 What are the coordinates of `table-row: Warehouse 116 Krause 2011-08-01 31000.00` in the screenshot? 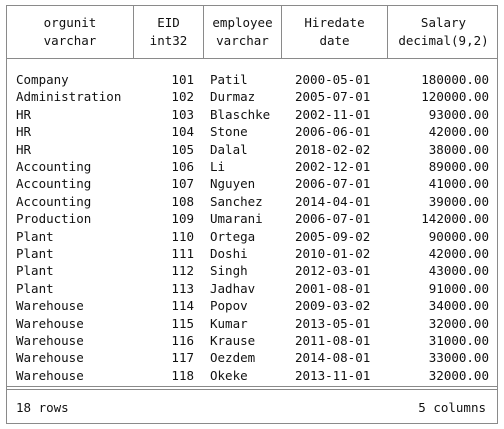 It's located at (252, 340).